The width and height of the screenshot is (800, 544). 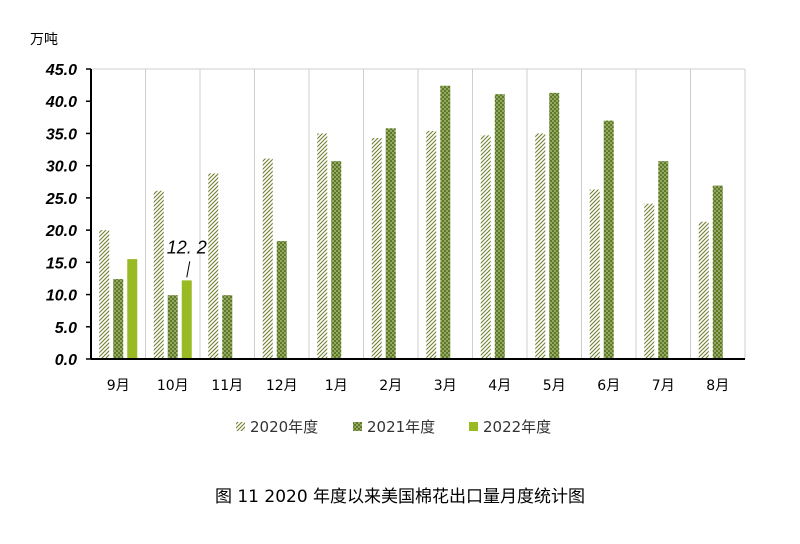 I want to click on y-tick-label: 5.0, so click(x=66, y=328).